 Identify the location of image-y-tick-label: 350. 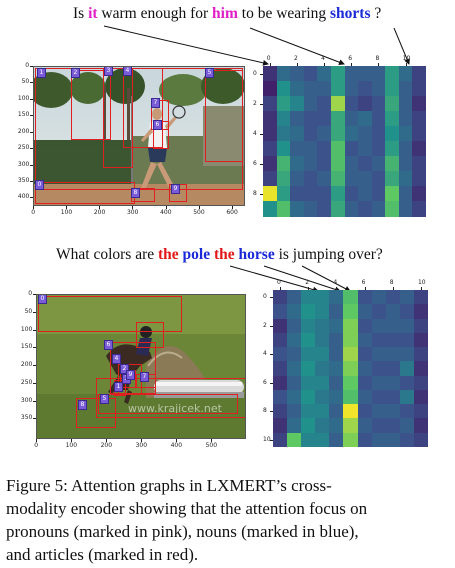
(23, 181).